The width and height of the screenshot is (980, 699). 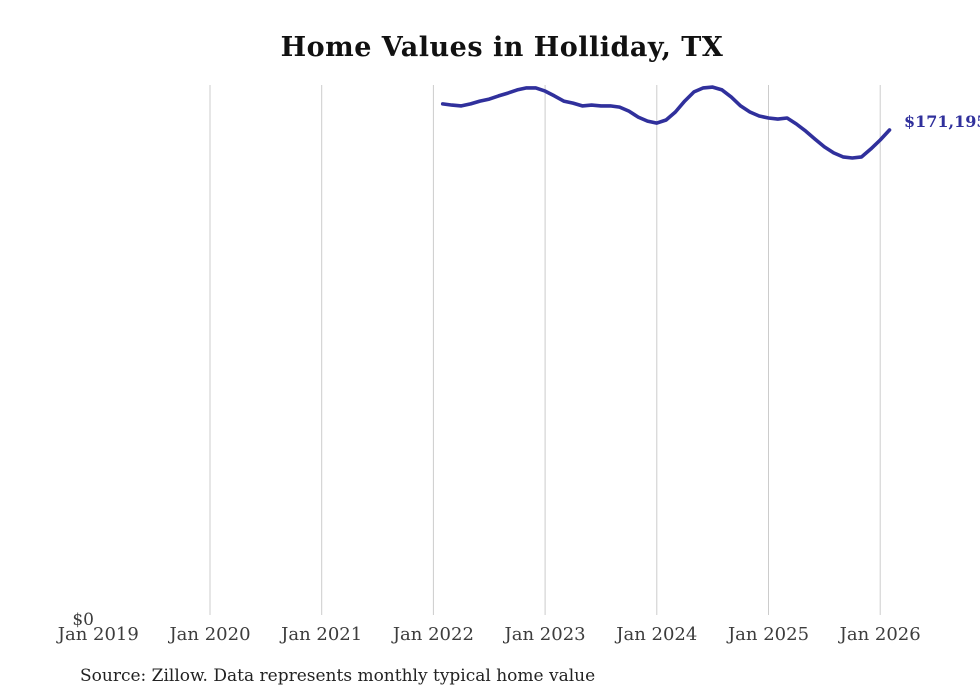 I want to click on x-tick-label: Jan 2022, so click(x=433, y=634).